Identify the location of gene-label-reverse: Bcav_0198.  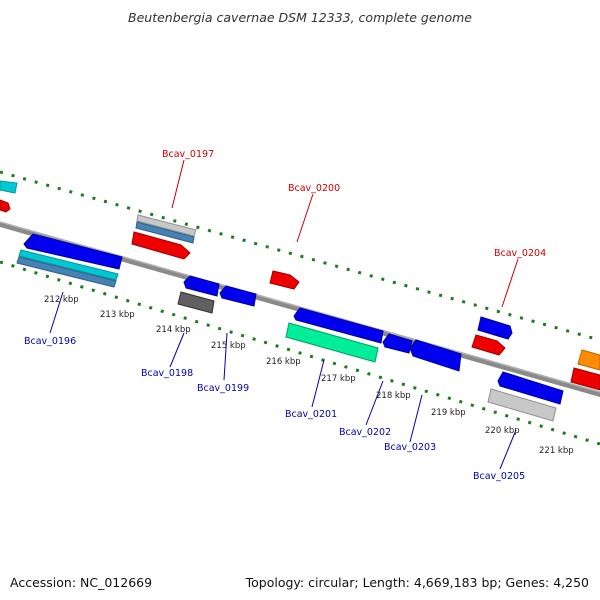
(167, 373).